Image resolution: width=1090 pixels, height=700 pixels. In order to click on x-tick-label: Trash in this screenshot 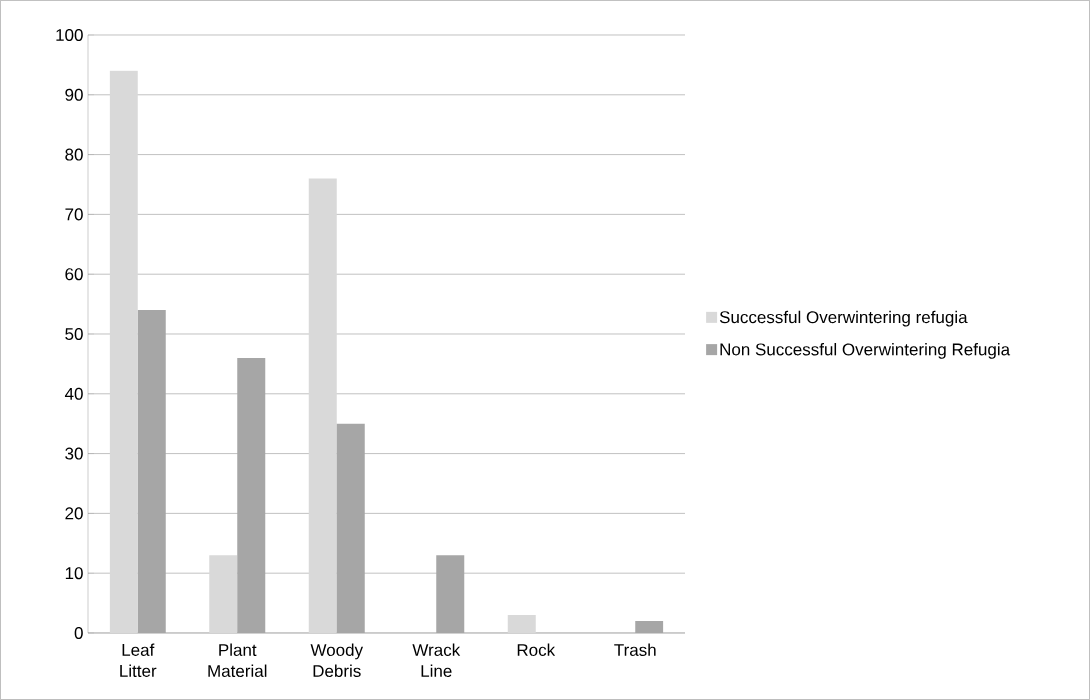, I will do `click(635, 650)`.